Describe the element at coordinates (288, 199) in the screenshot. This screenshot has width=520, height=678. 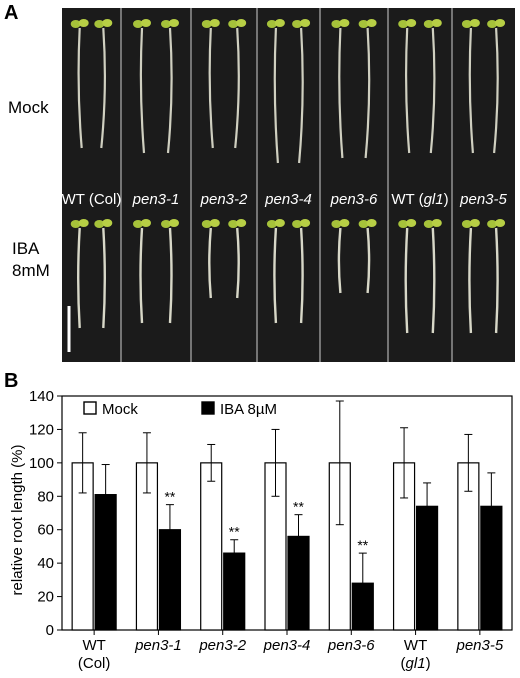
I see `genotype-label: pen3-4` at that location.